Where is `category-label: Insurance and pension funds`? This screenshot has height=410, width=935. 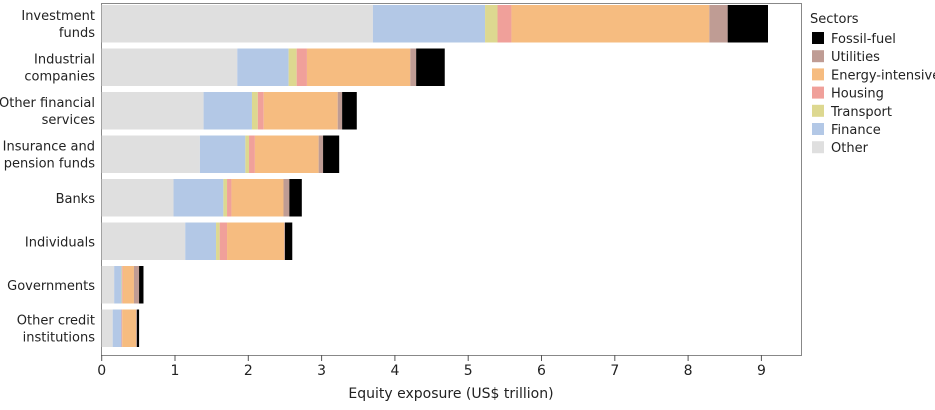 category-label: Insurance and pension funds is located at coordinates (49, 155).